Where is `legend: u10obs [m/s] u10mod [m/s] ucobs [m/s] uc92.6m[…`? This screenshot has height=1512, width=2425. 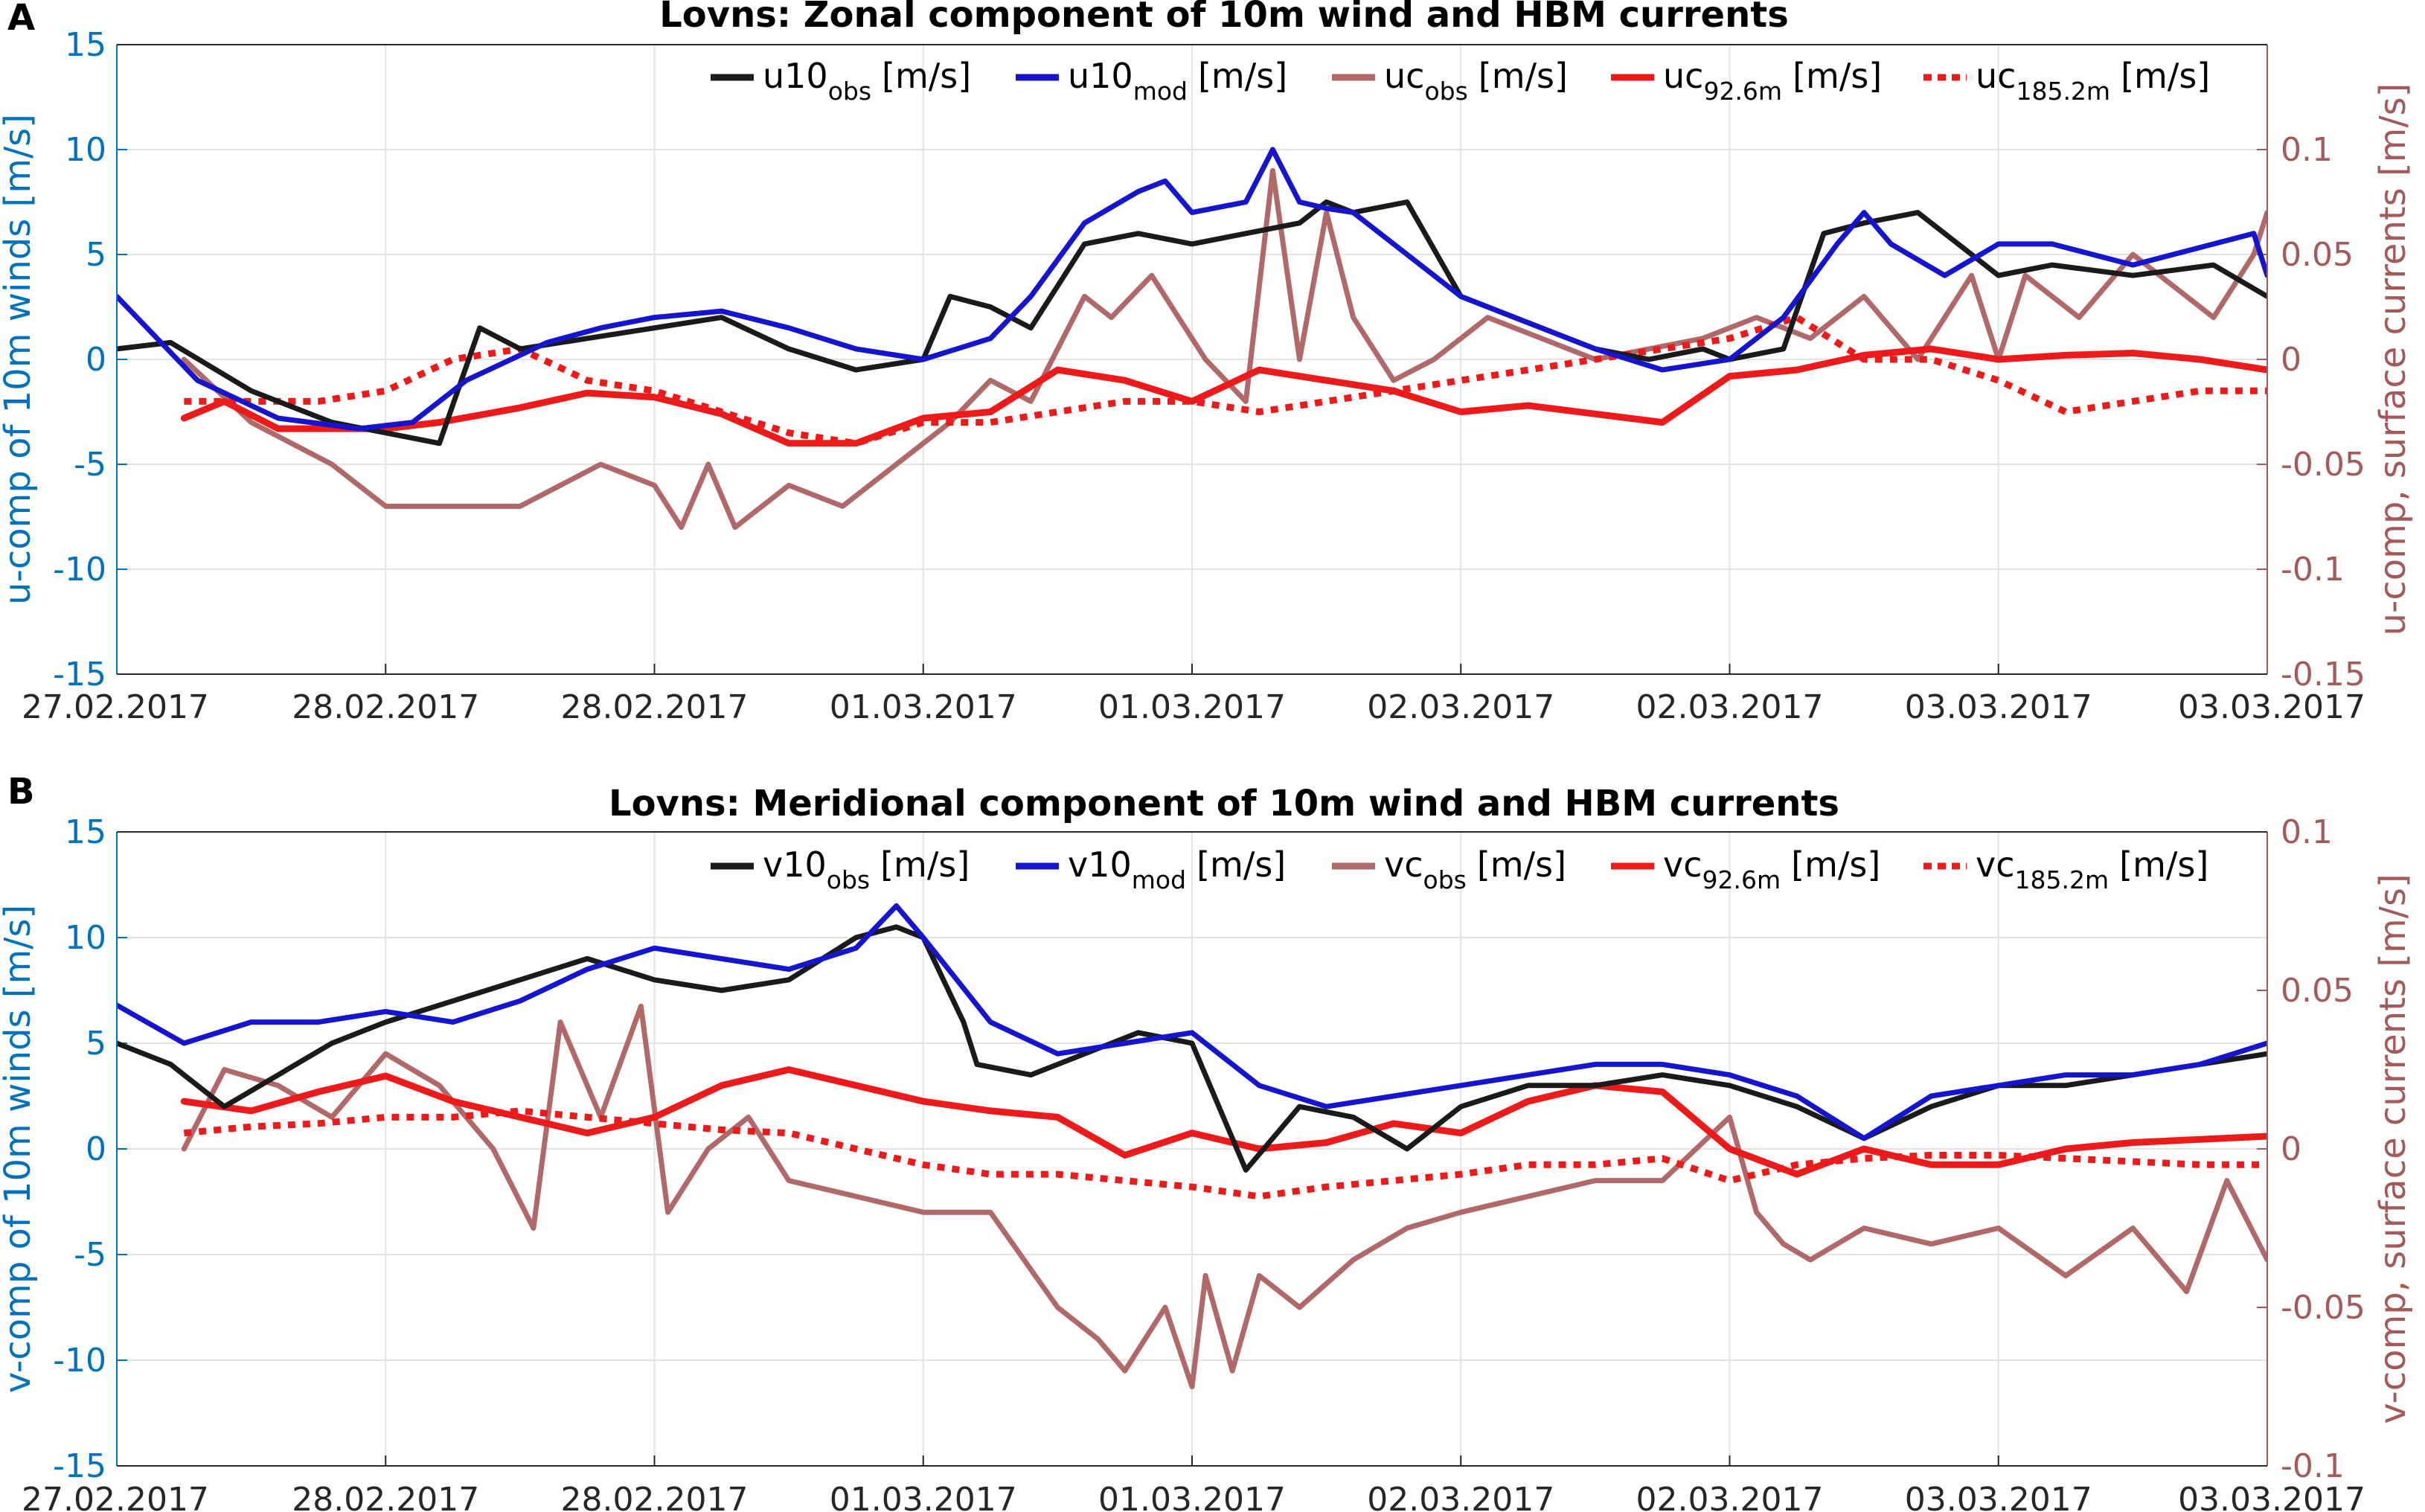
legend: u10obs [m/s] u10mod [m/s] ucobs [m/s] uc92.6m[… is located at coordinates (1461, 81).